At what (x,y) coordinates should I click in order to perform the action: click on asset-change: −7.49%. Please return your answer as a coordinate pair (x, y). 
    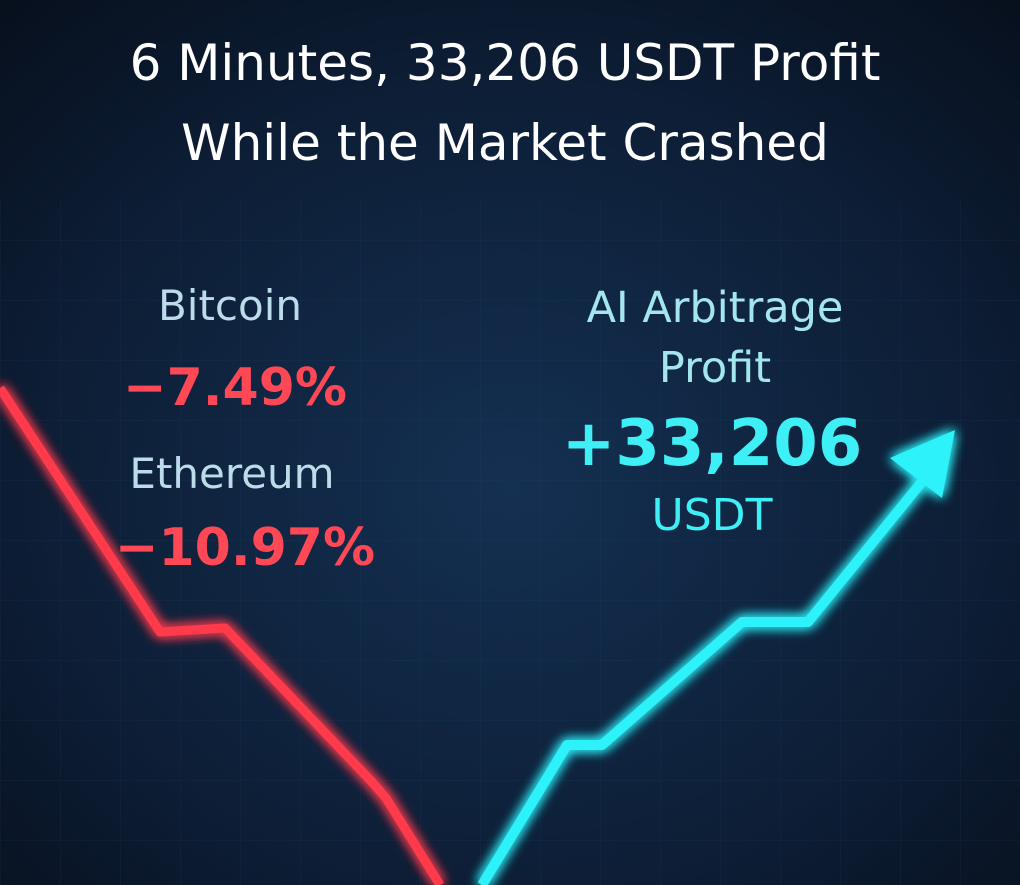
    Looking at the image, I should click on (235, 388).